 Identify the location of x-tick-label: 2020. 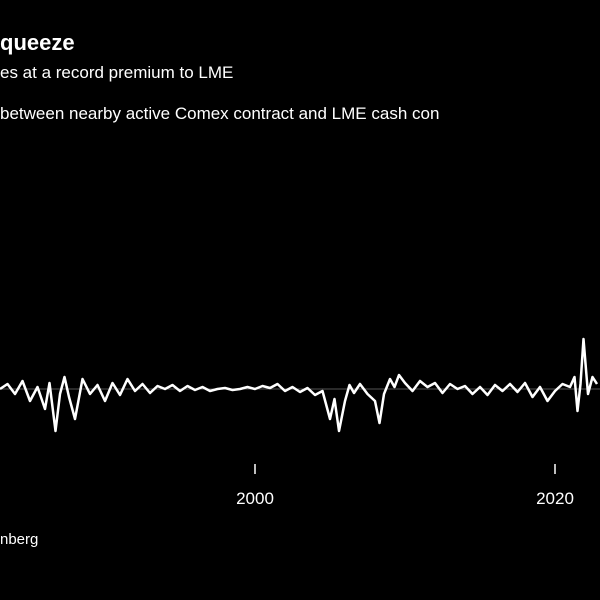
(555, 498).